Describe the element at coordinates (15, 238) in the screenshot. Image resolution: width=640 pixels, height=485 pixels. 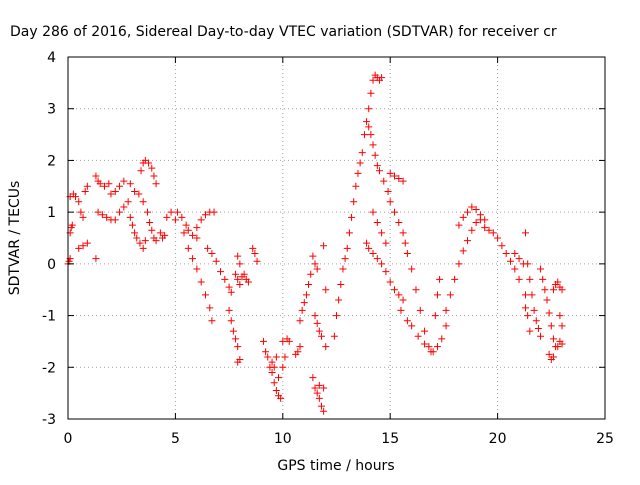
I see `y-axis-label: SDTVAR / TECUs` at that location.